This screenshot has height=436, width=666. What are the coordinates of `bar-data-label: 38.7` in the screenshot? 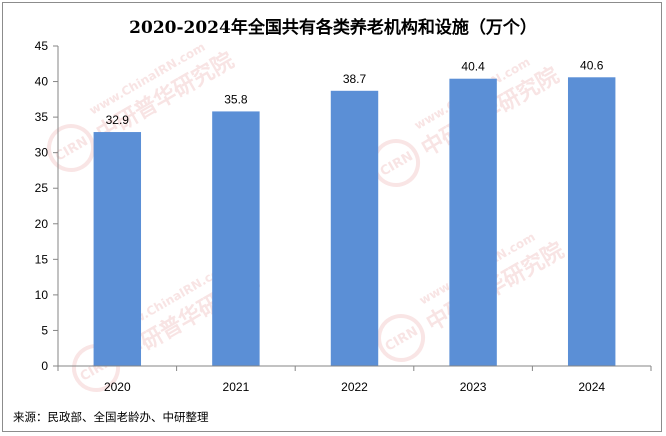 It's located at (355, 79).